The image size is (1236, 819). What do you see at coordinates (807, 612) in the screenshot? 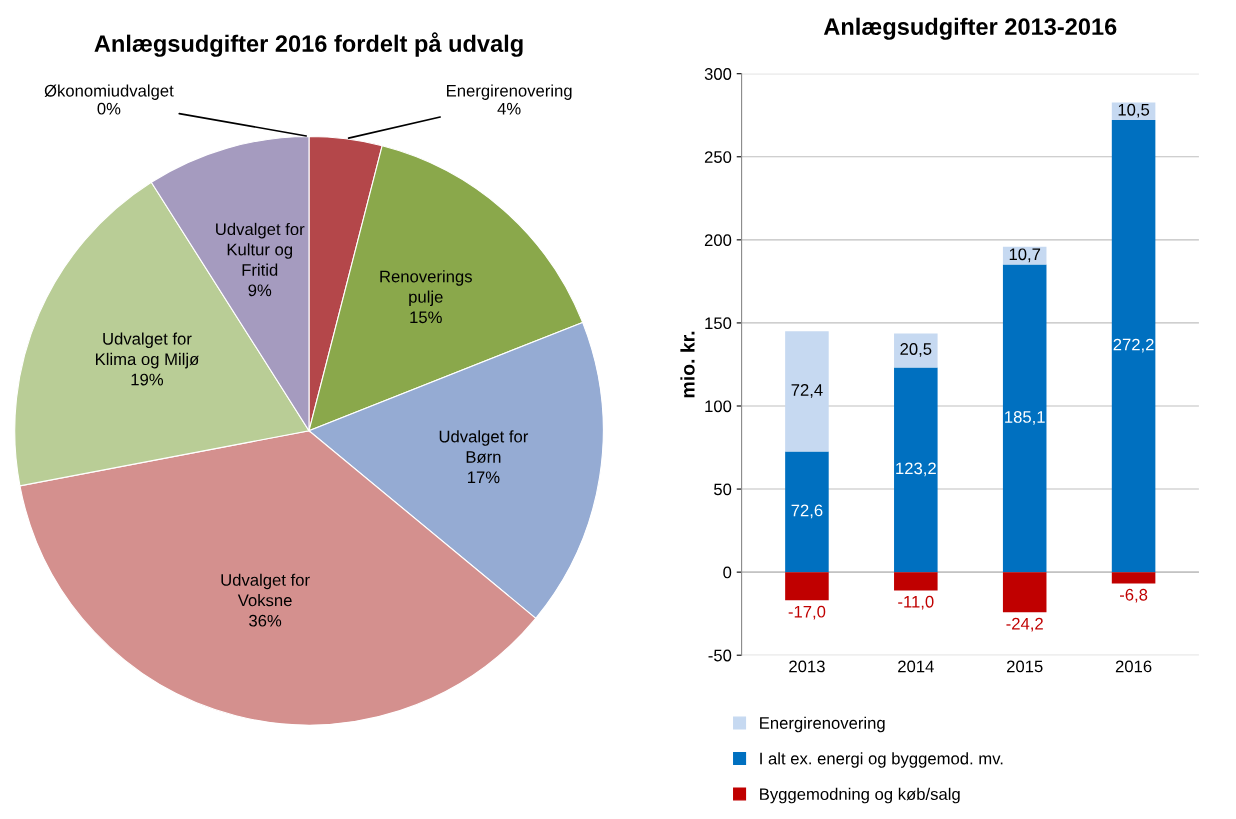
I see `data-label: -17,0` at bounding box center [807, 612].